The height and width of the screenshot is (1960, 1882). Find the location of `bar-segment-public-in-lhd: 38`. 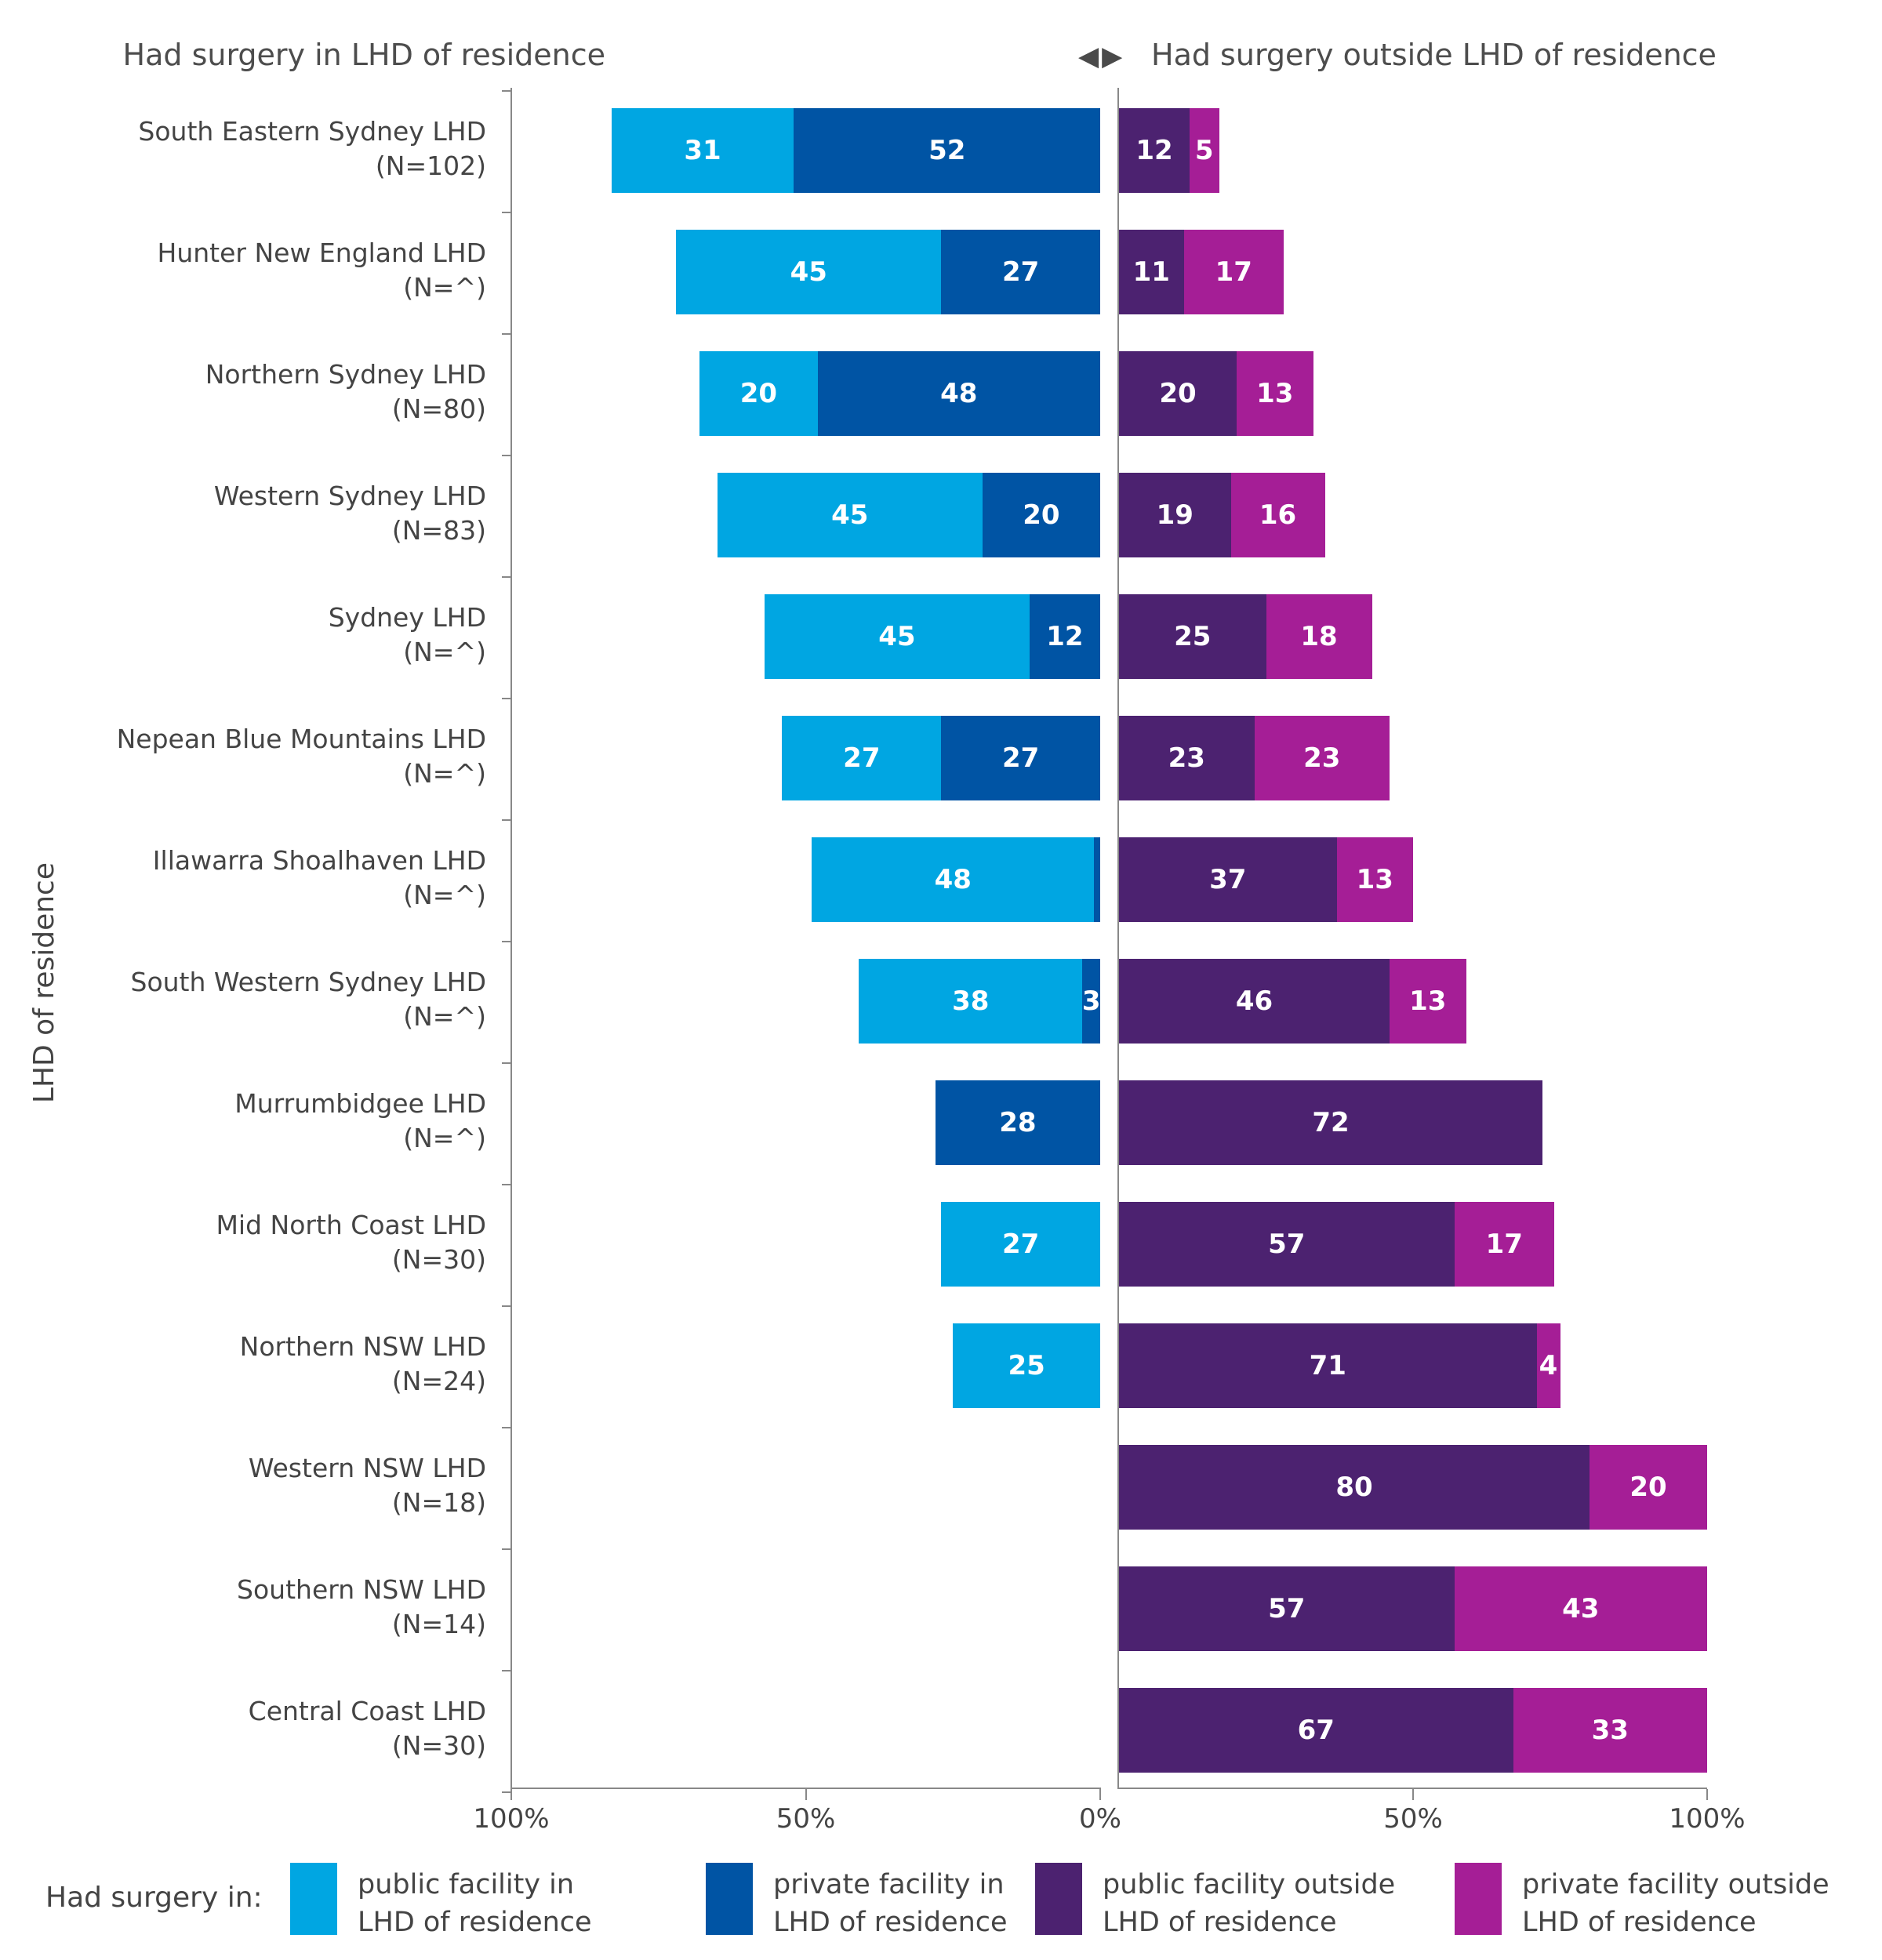

bar-segment-public-in-lhd: 38 is located at coordinates (971, 1002).